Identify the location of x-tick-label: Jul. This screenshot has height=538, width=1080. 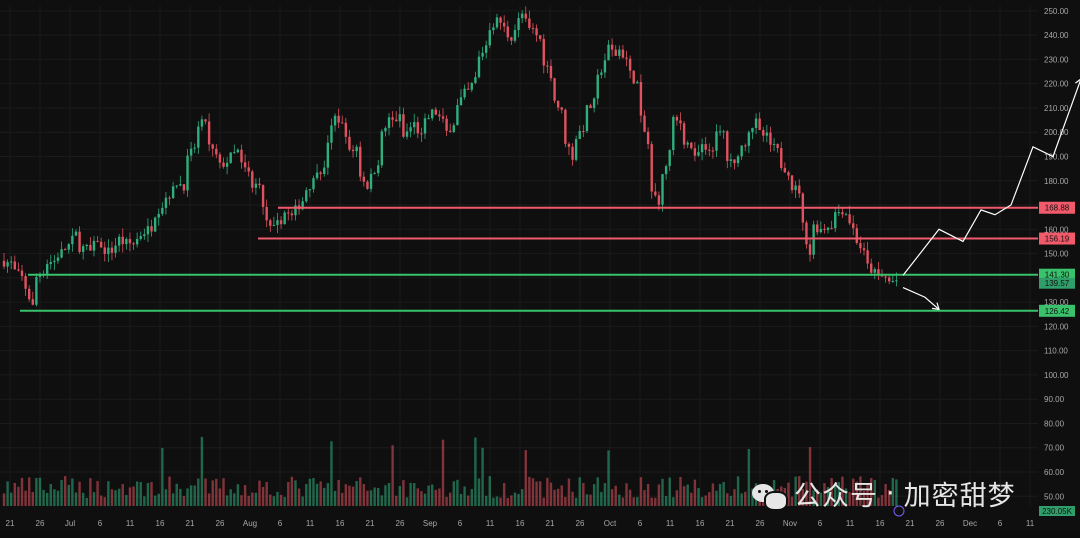
(70, 523).